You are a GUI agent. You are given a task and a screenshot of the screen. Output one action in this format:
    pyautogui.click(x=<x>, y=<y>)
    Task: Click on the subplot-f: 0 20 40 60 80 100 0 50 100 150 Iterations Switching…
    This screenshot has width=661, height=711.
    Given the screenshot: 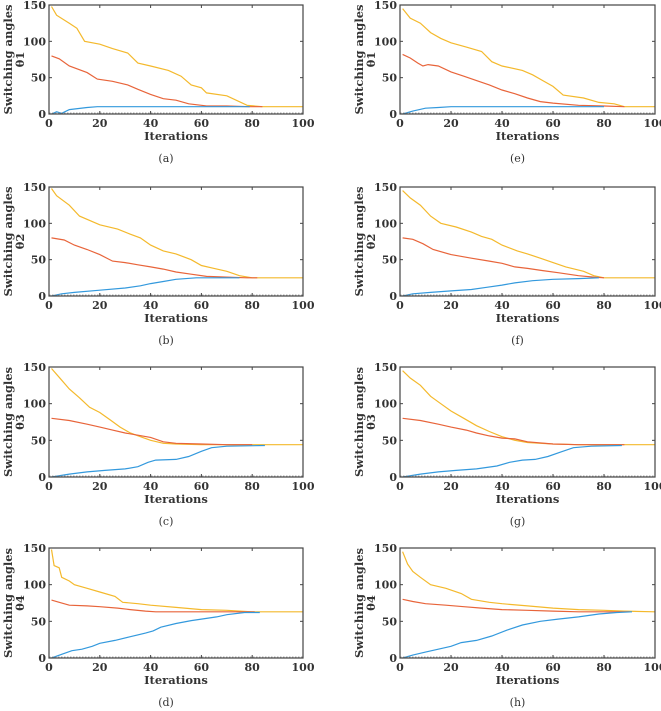 What is the action you would take?
    pyautogui.click(x=506, y=264)
    